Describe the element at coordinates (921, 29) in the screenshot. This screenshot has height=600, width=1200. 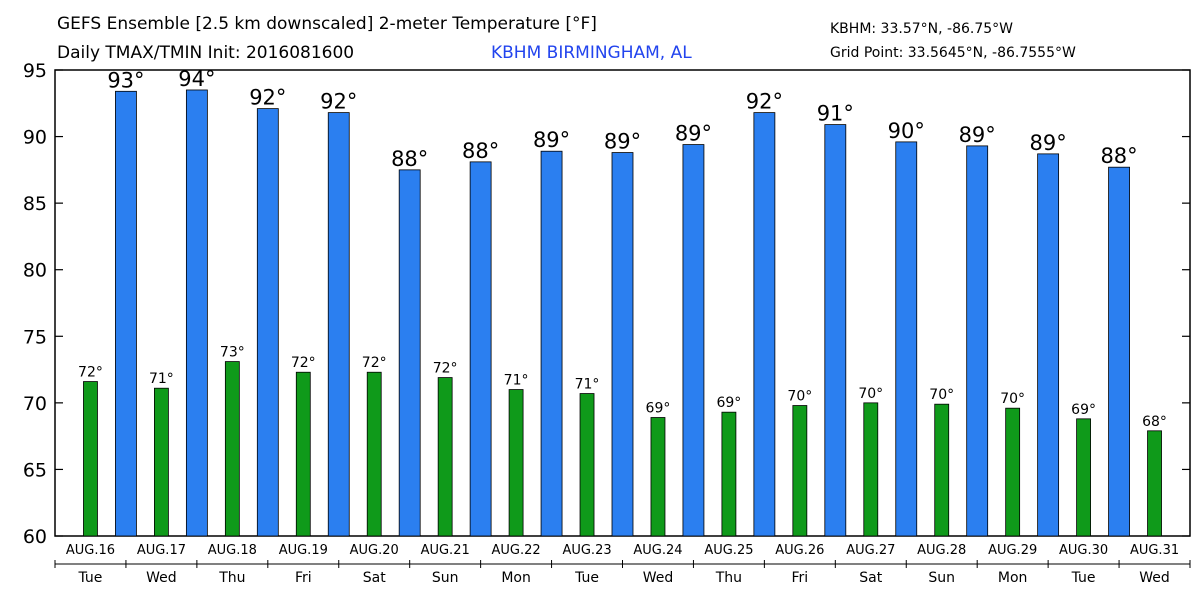
I see `station-coordinates: KBHM: 33.57°N, -86.75°W` at that location.